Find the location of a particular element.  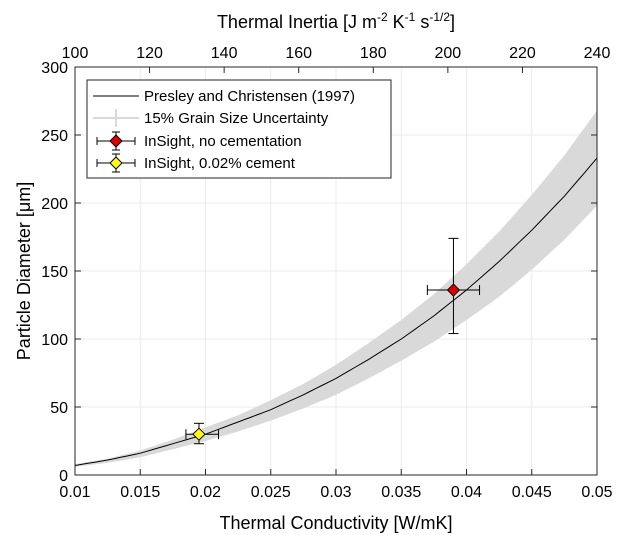

legend-label: 15% Grain Size Uncertainty is located at coordinates (236, 118).